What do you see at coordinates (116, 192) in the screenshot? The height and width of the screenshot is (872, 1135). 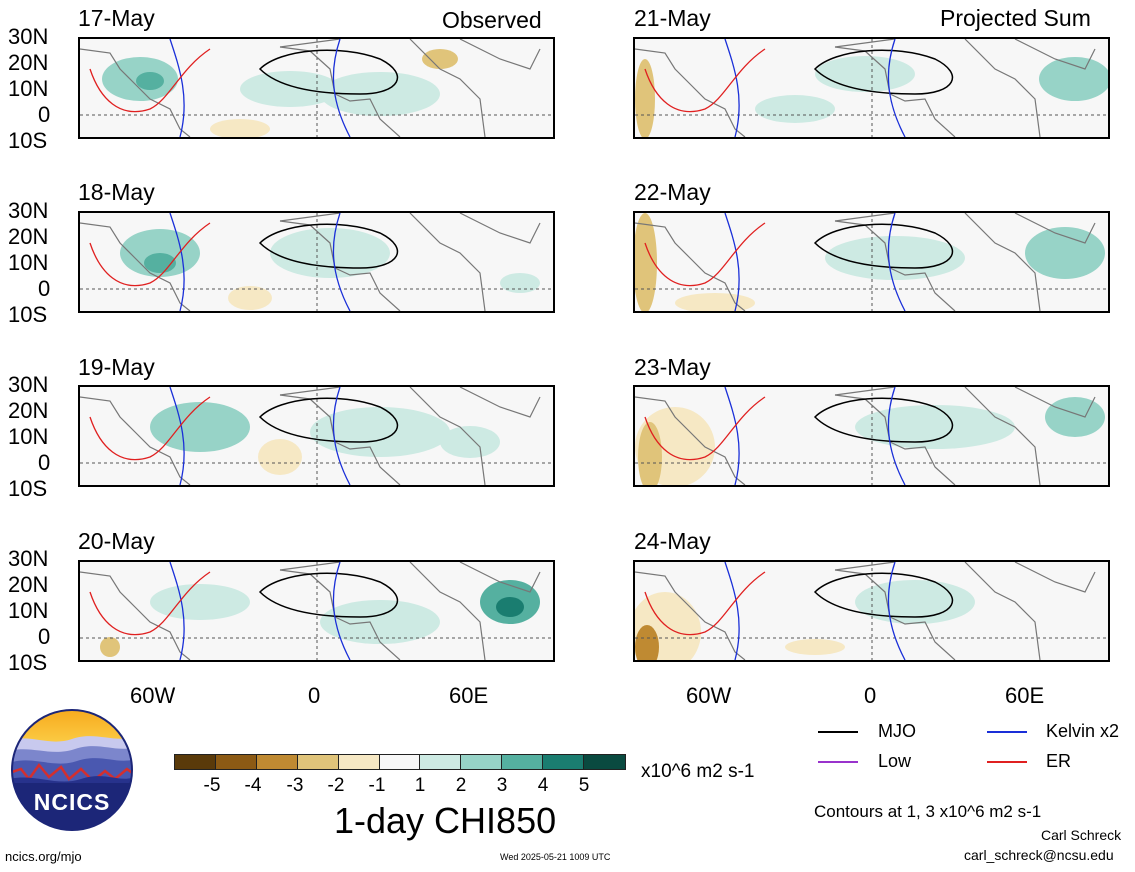 I see `panel-date-2: 18-May` at bounding box center [116, 192].